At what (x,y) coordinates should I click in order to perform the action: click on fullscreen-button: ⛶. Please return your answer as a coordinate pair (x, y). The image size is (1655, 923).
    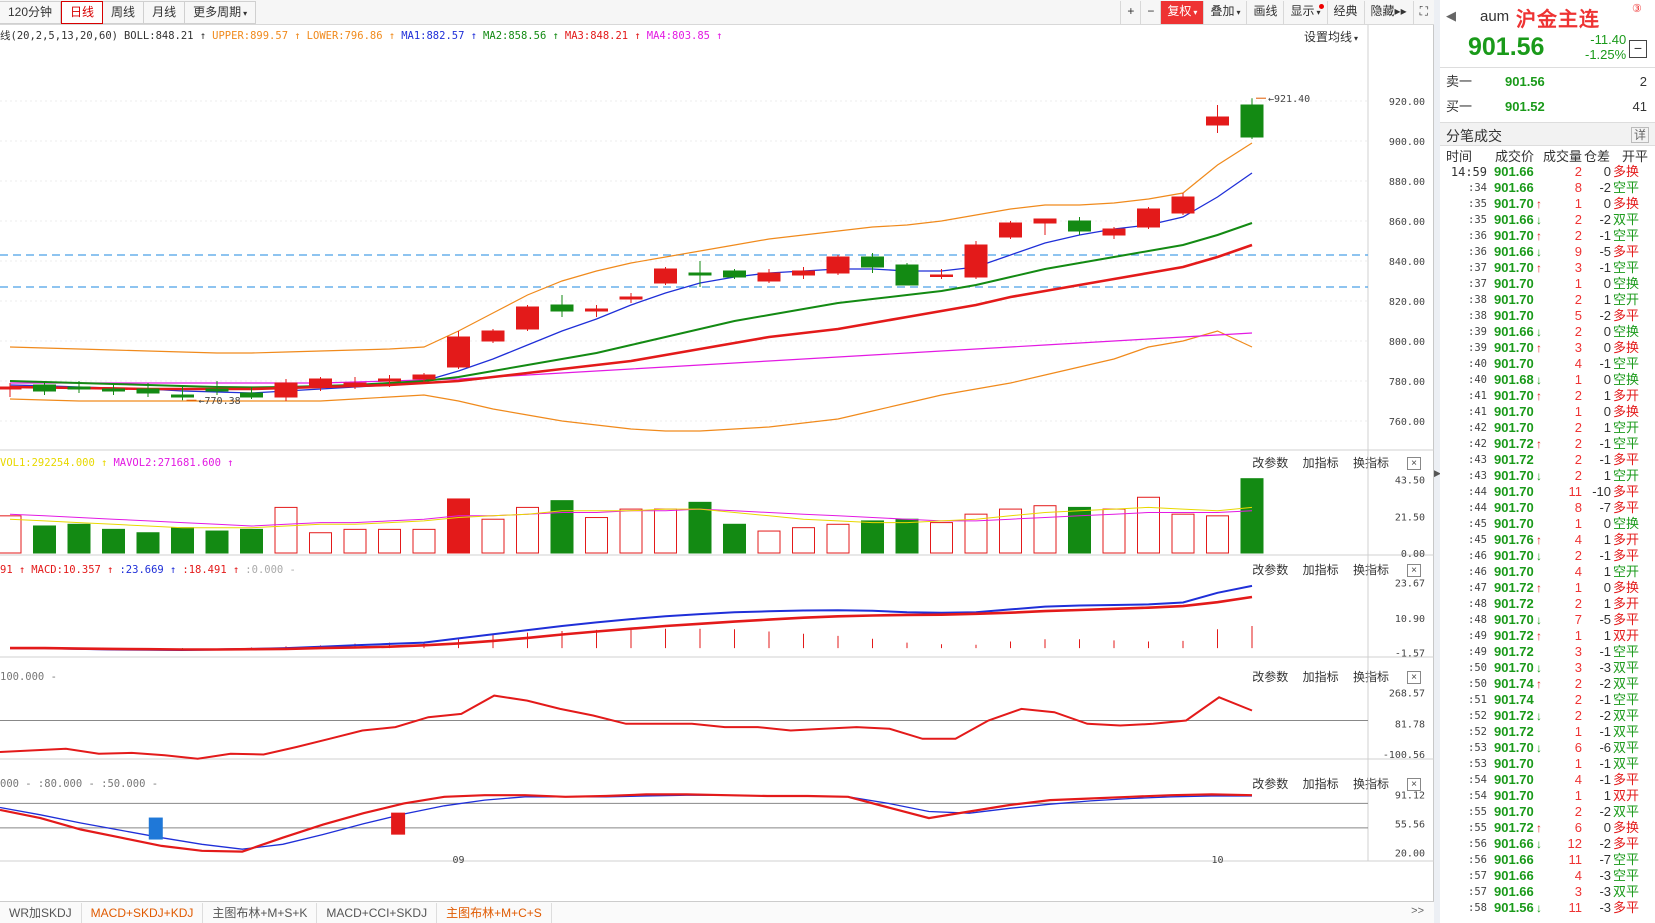
    Looking at the image, I should click on (1423, 12).